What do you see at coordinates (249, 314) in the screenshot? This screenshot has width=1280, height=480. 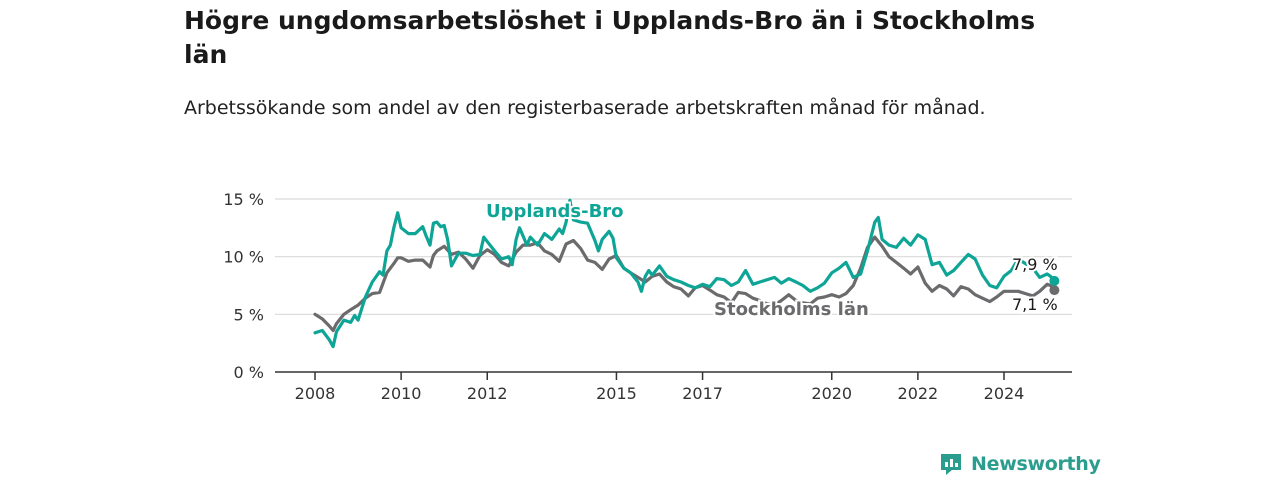 I see `y-tick-label: 5 %` at bounding box center [249, 314].